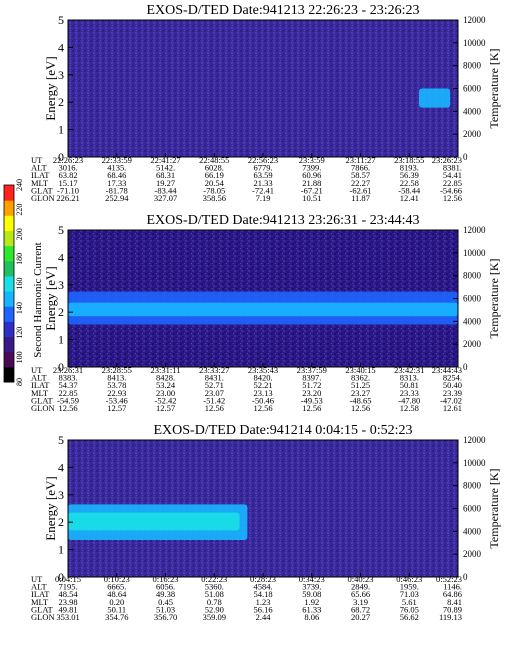 This screenshot has width=505, height=649. Describe the element at coordinates (67, 378) in the screenshot. I see `info-cell: 8383.` at that location.